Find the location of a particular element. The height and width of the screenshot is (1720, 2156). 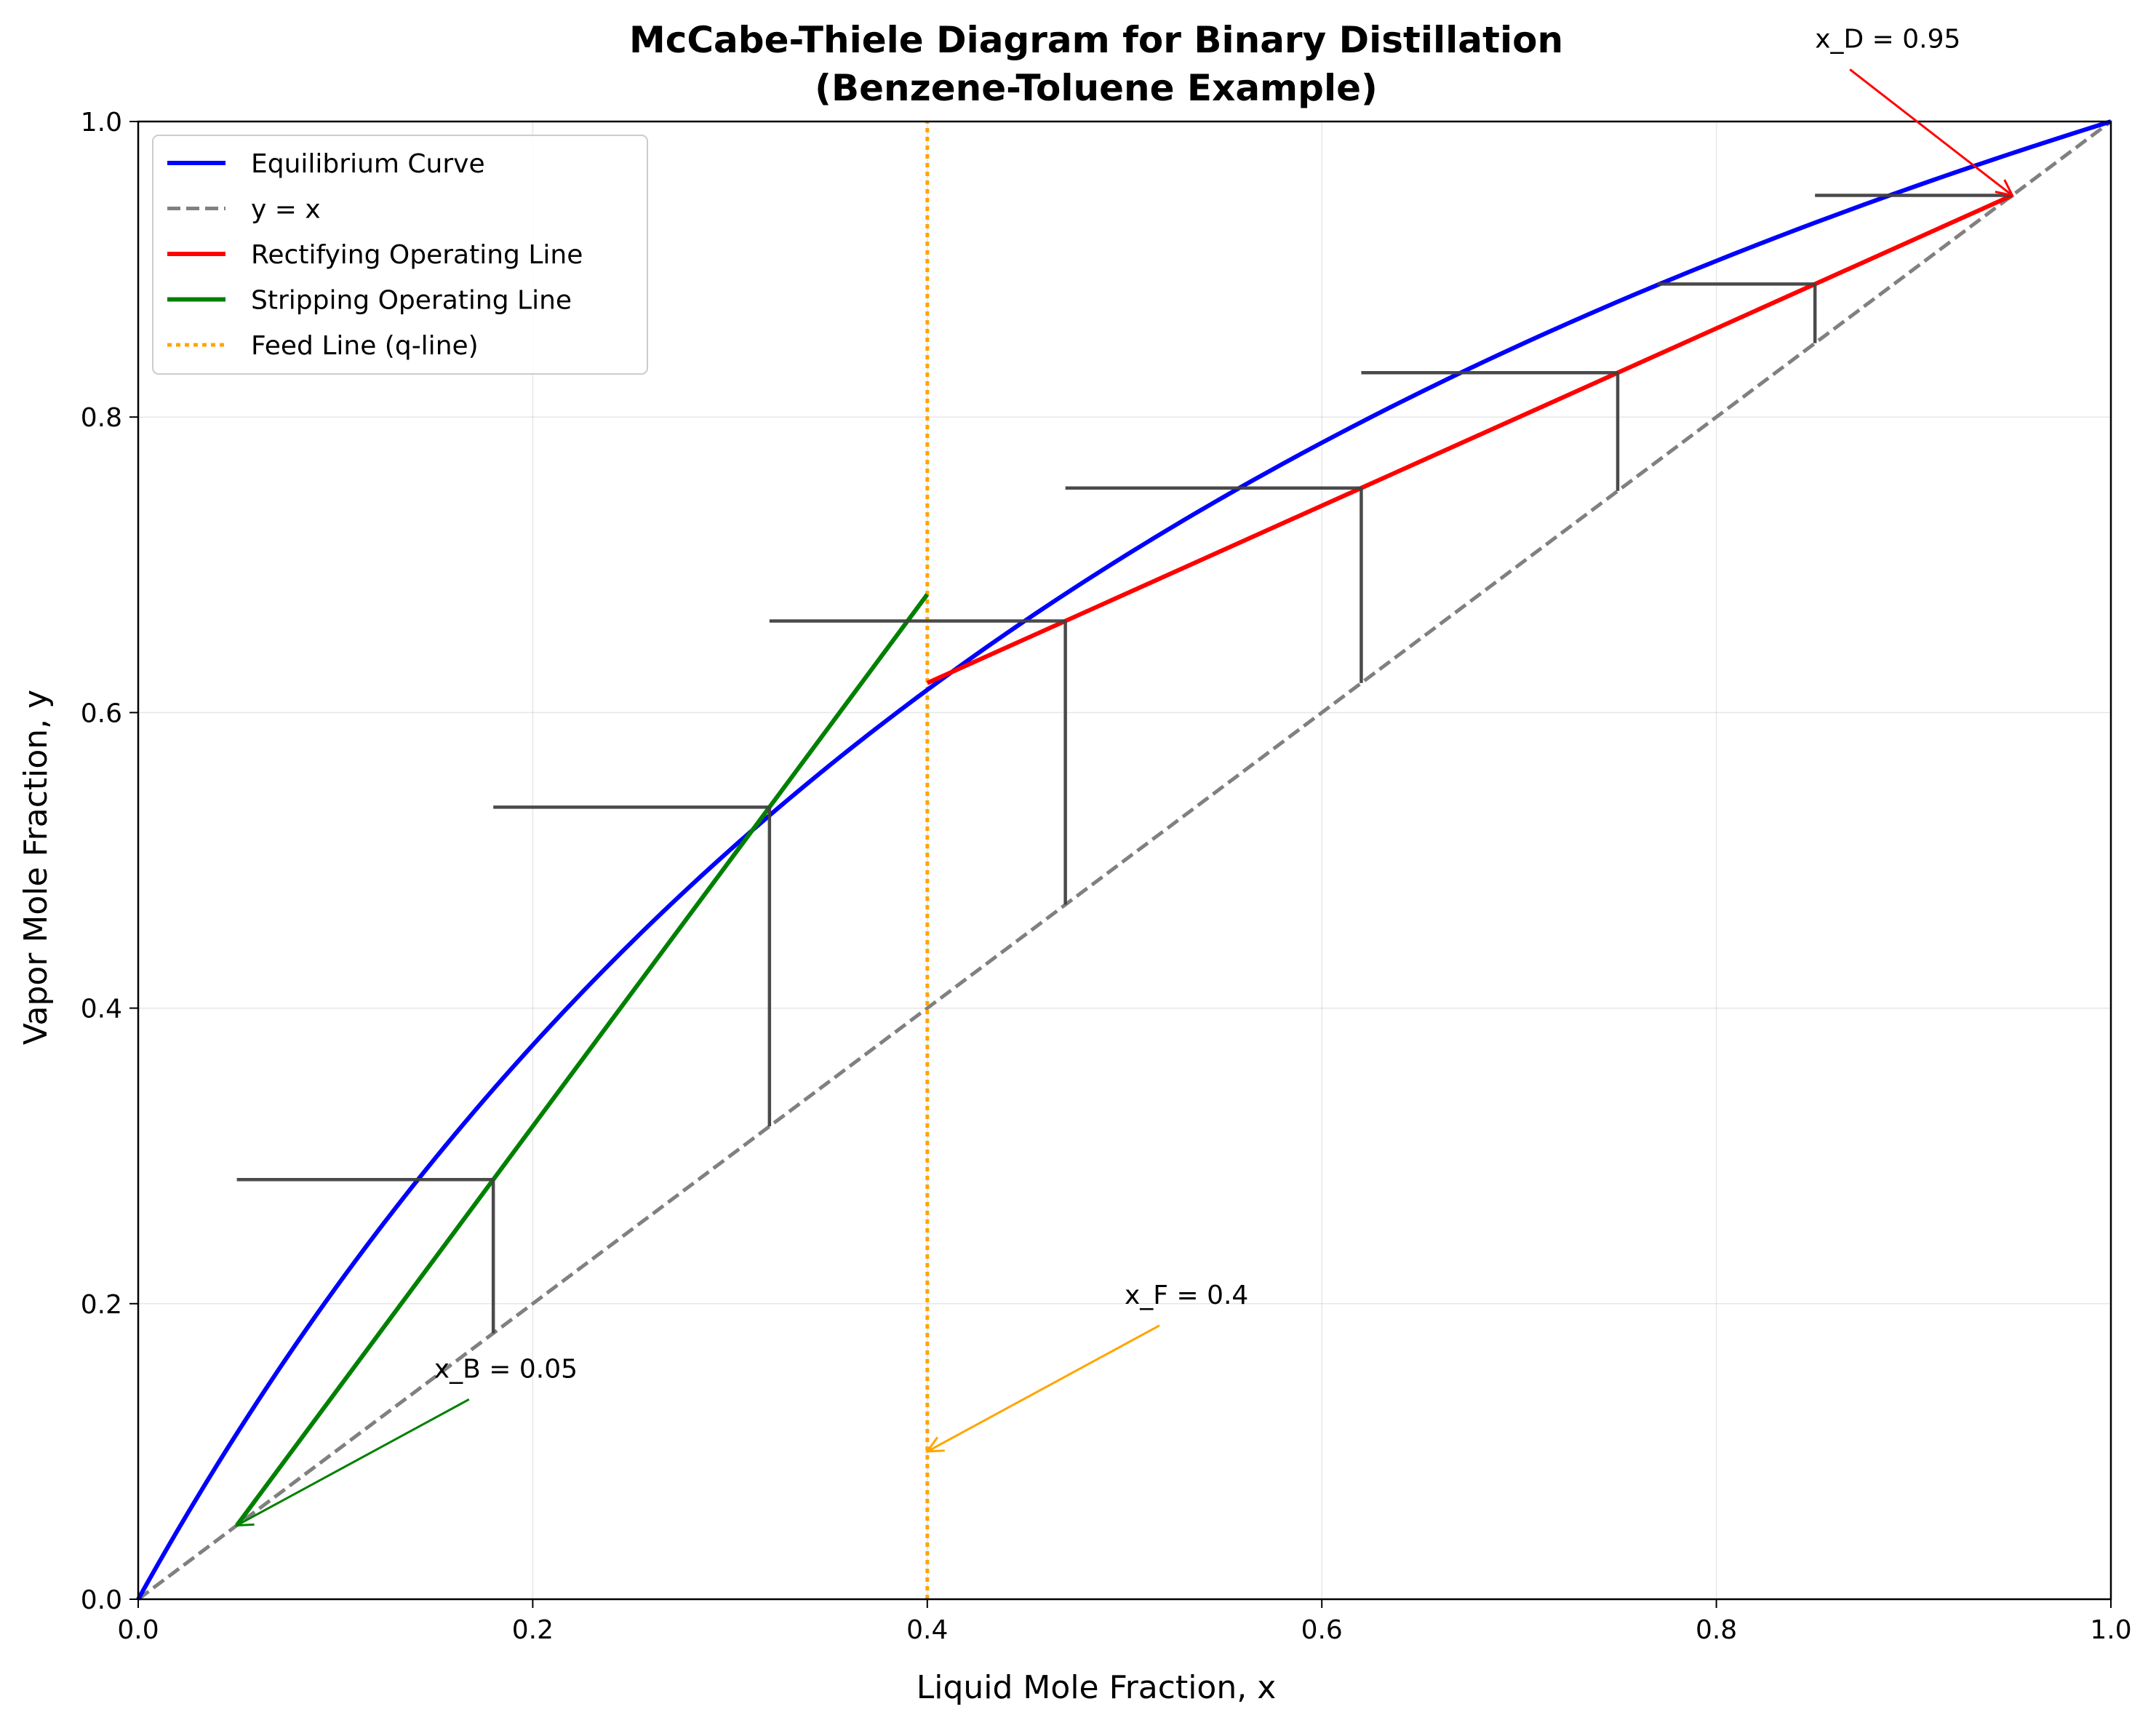

annotation-label: x_D = 0.95 is located at coordinates (1887, 39).